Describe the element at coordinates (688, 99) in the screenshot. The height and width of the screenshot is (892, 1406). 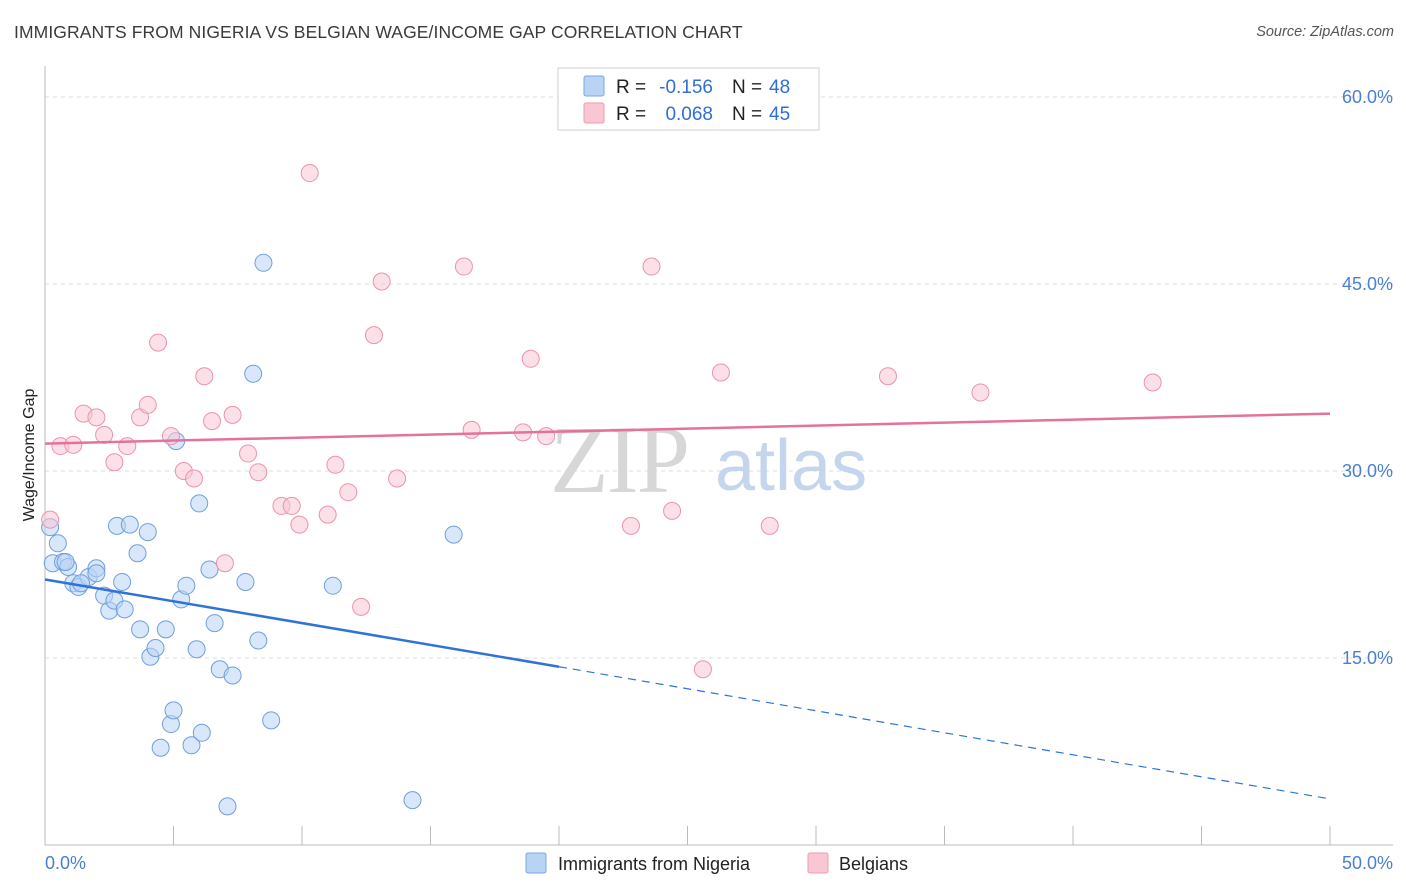
I see `legend: R = -0.156 N = 48 R = 0.068 N = 45` at that location.